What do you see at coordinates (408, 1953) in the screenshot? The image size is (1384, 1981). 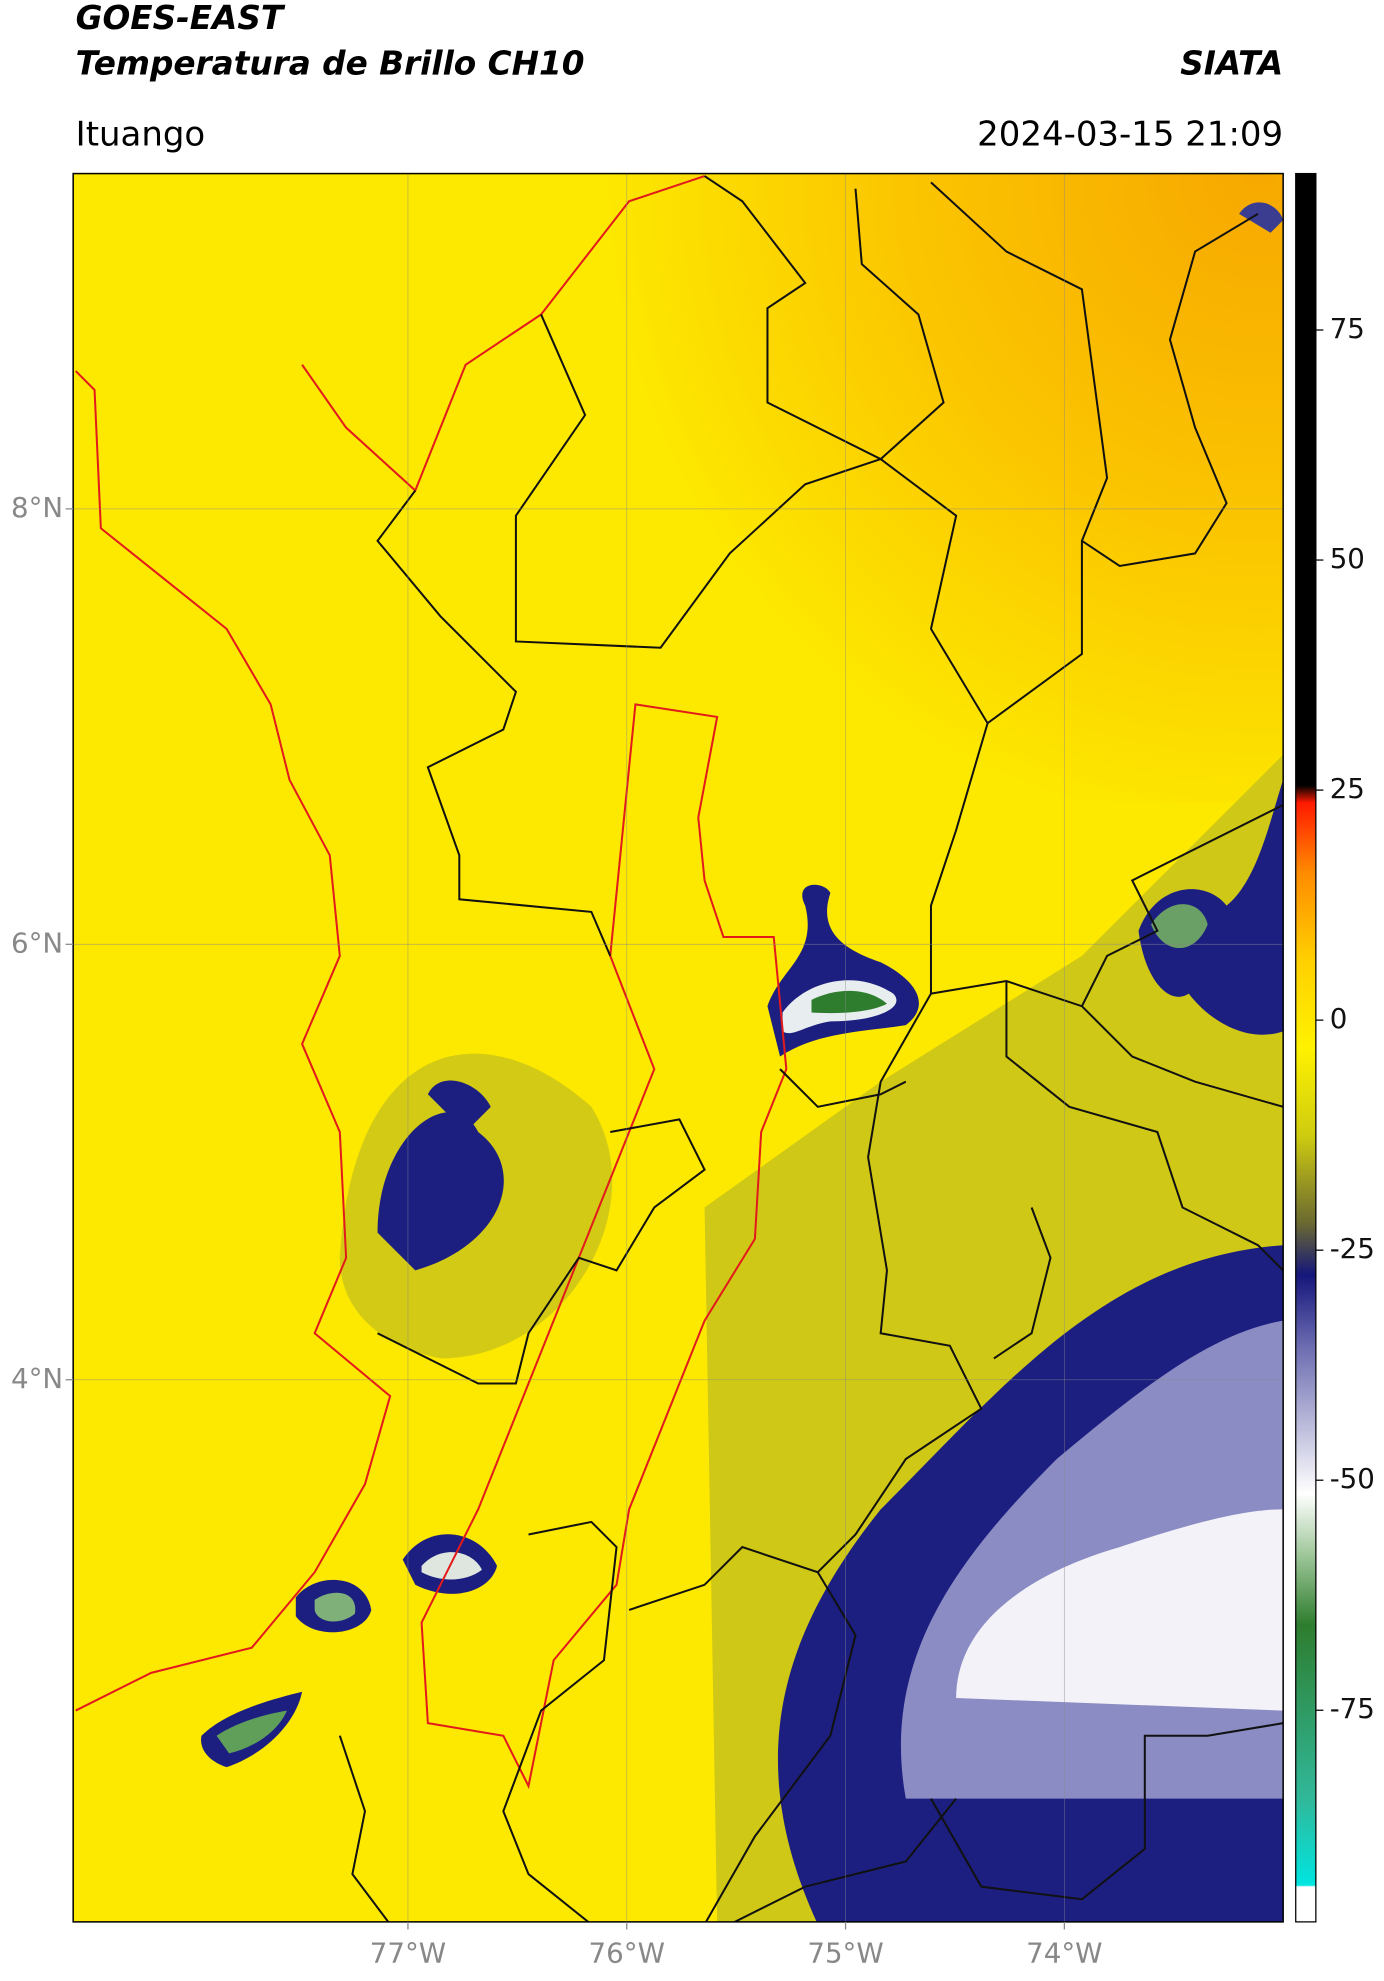 I see `x-tick-label: 77°W` at bounding box center [408, 1953].